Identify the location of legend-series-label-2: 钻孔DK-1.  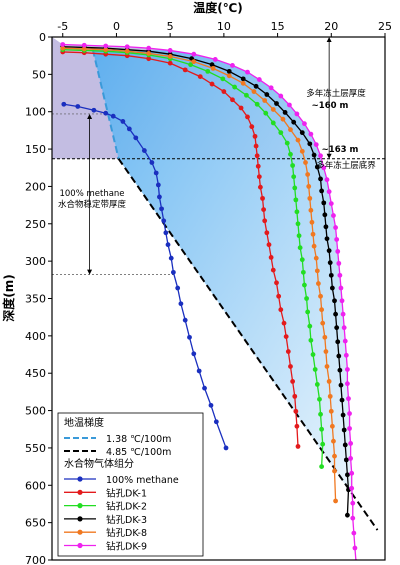
(126, 493).